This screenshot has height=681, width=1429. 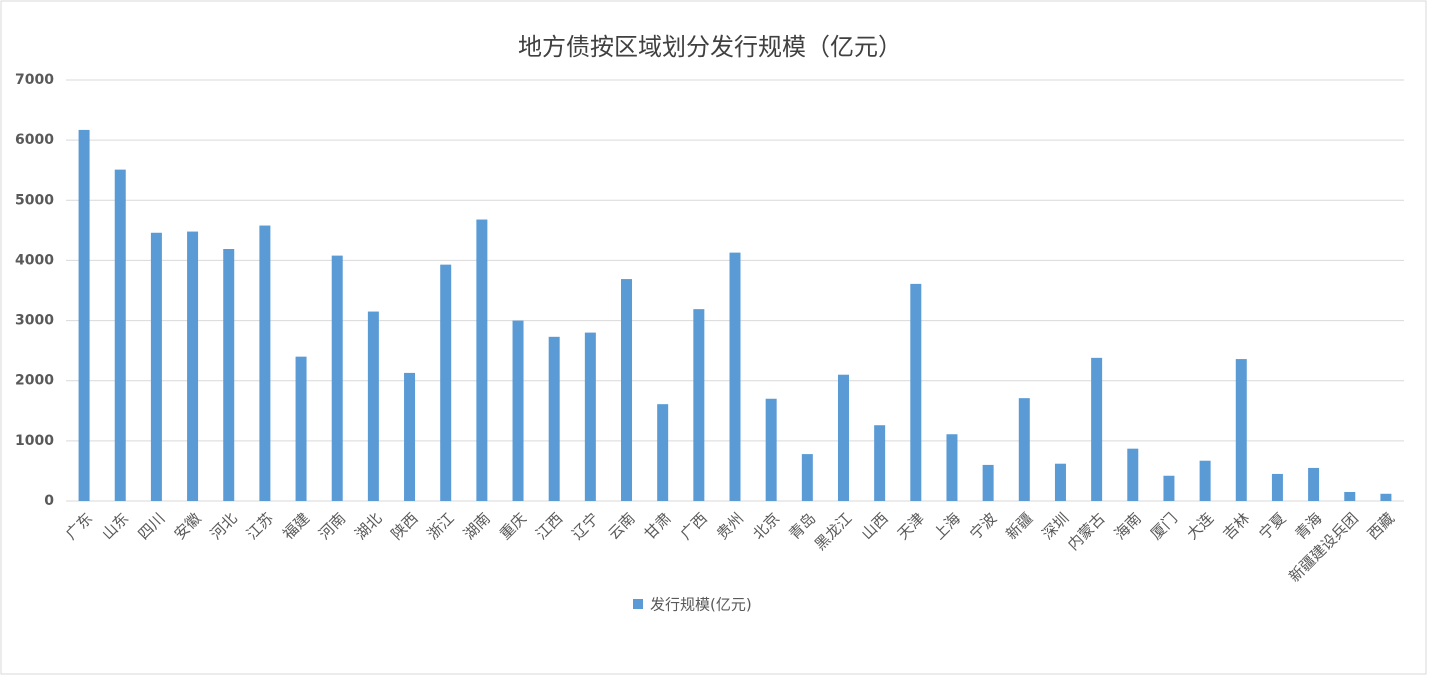 I want to click on y-tick-label: 2000, so click(x=34, y=381).